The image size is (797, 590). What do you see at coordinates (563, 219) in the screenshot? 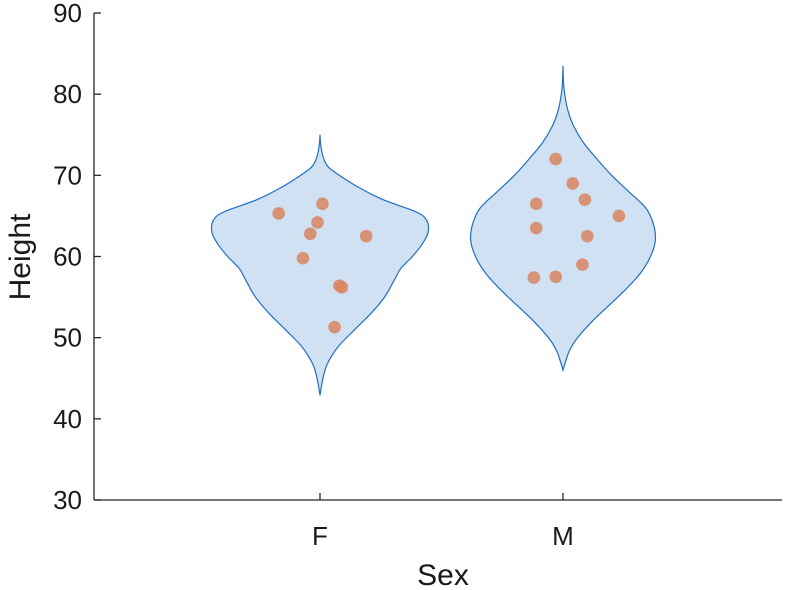
I see `violin-M` at bounding box center [563, 219].